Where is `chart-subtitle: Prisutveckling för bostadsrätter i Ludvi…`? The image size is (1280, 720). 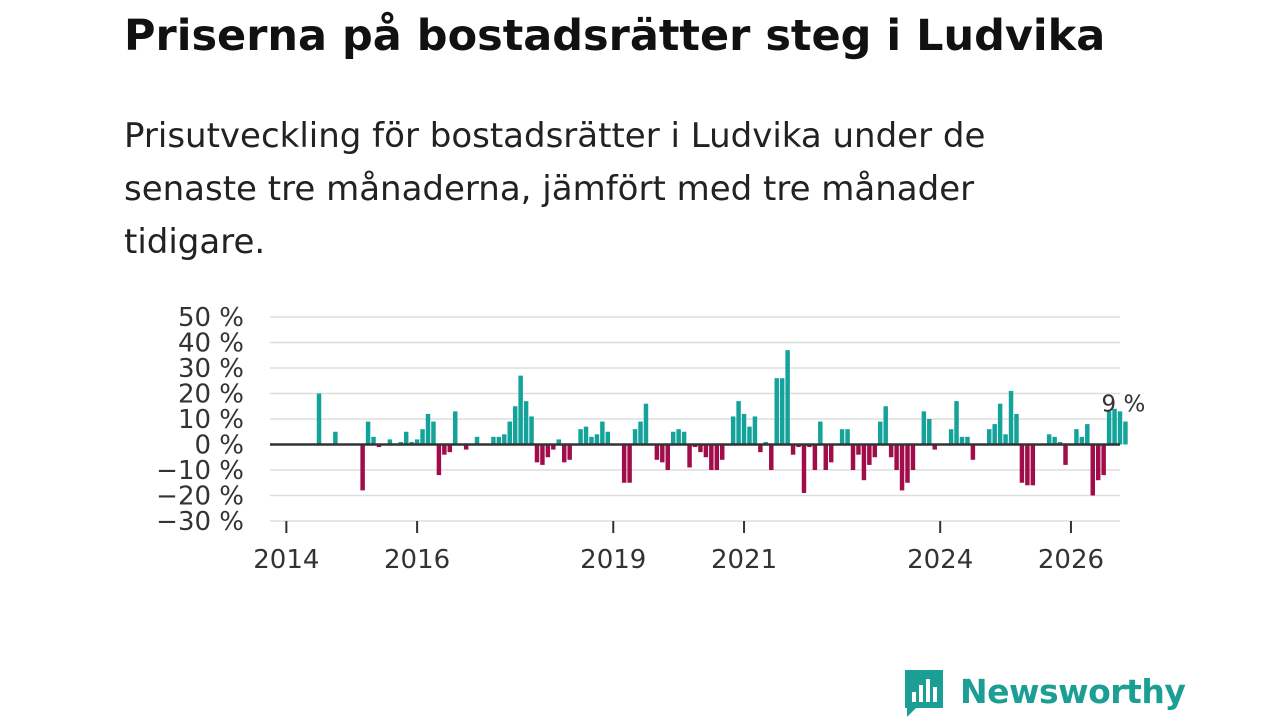
chart-subtitle: Prisutveckling för bostadsrätter i Ludvi… is located at coordinates (555, 189).